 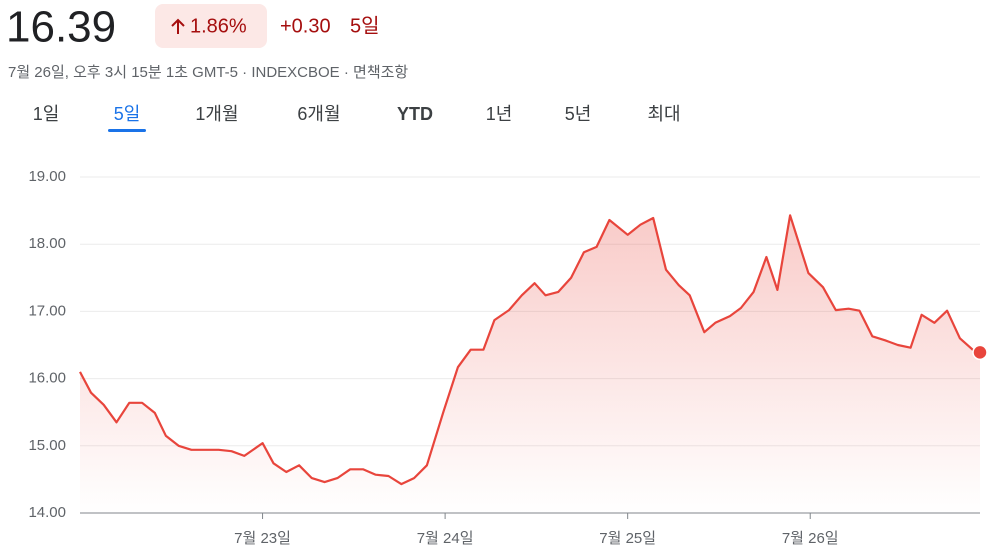 I want to click on y-tick-label: 18.00, so click(x=47, y=243).